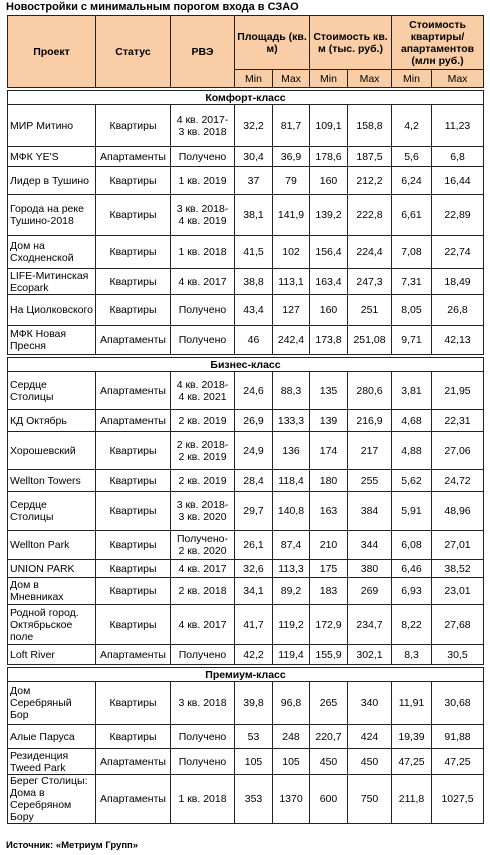  Describe the element at coordinates (412, 390) in the screenshot. I see `table-cell: 3,81` at that location.